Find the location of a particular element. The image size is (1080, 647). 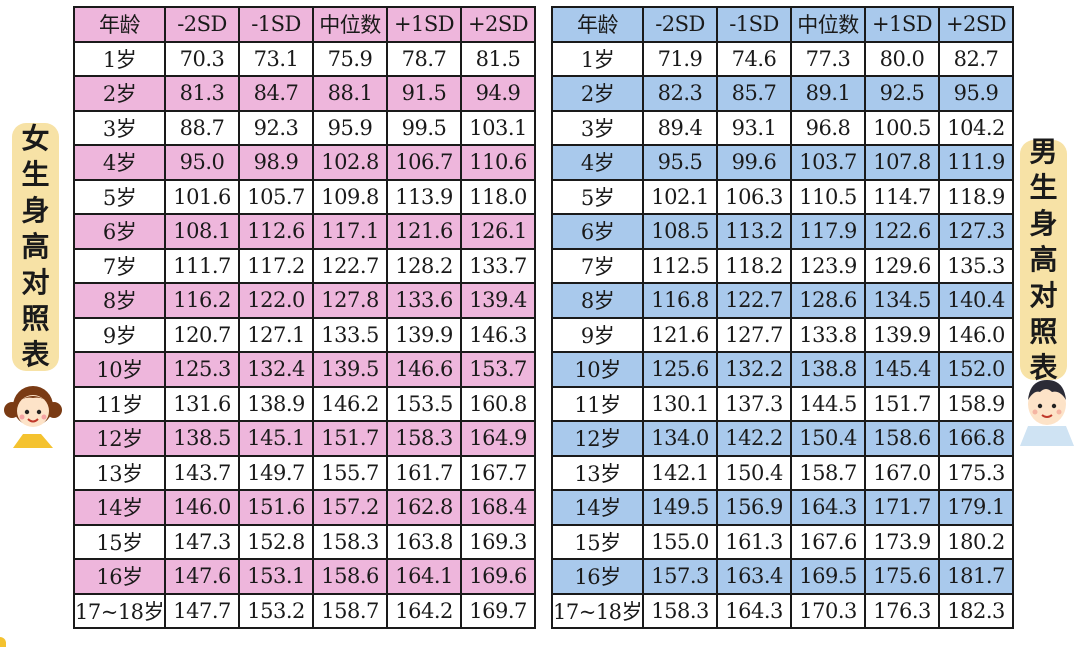

value-cell: 117.9 is located at coordinates (828, 231).